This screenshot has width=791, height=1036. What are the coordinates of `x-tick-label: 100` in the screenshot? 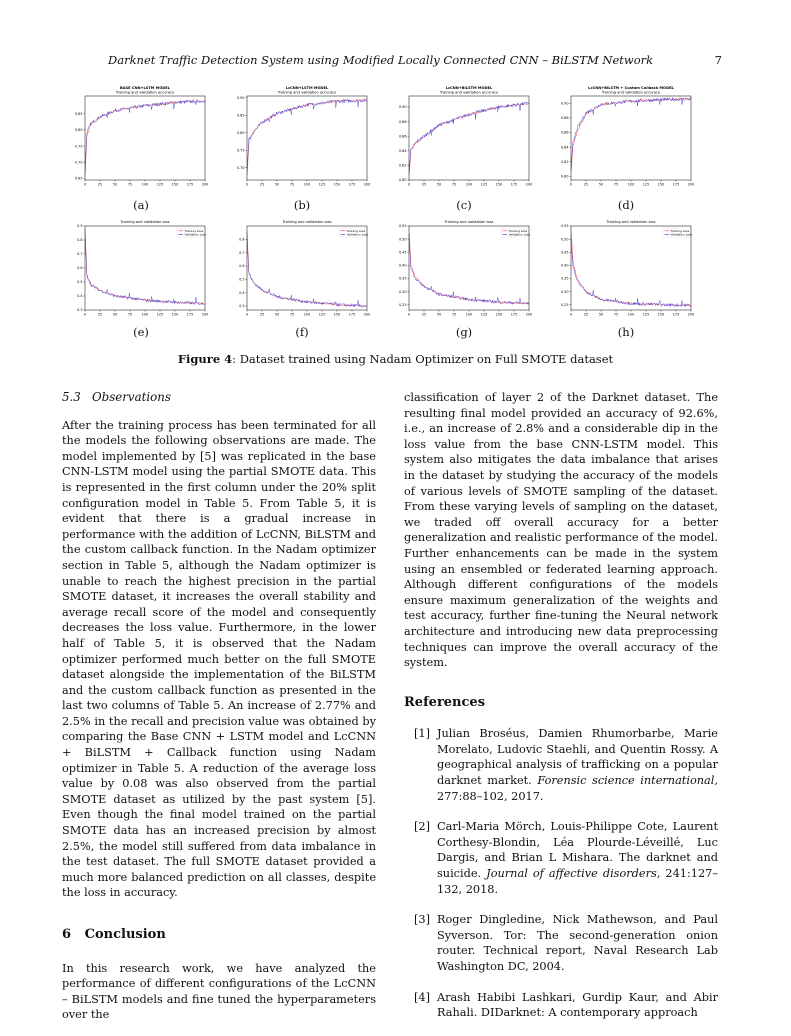 It's located at (307, 185).